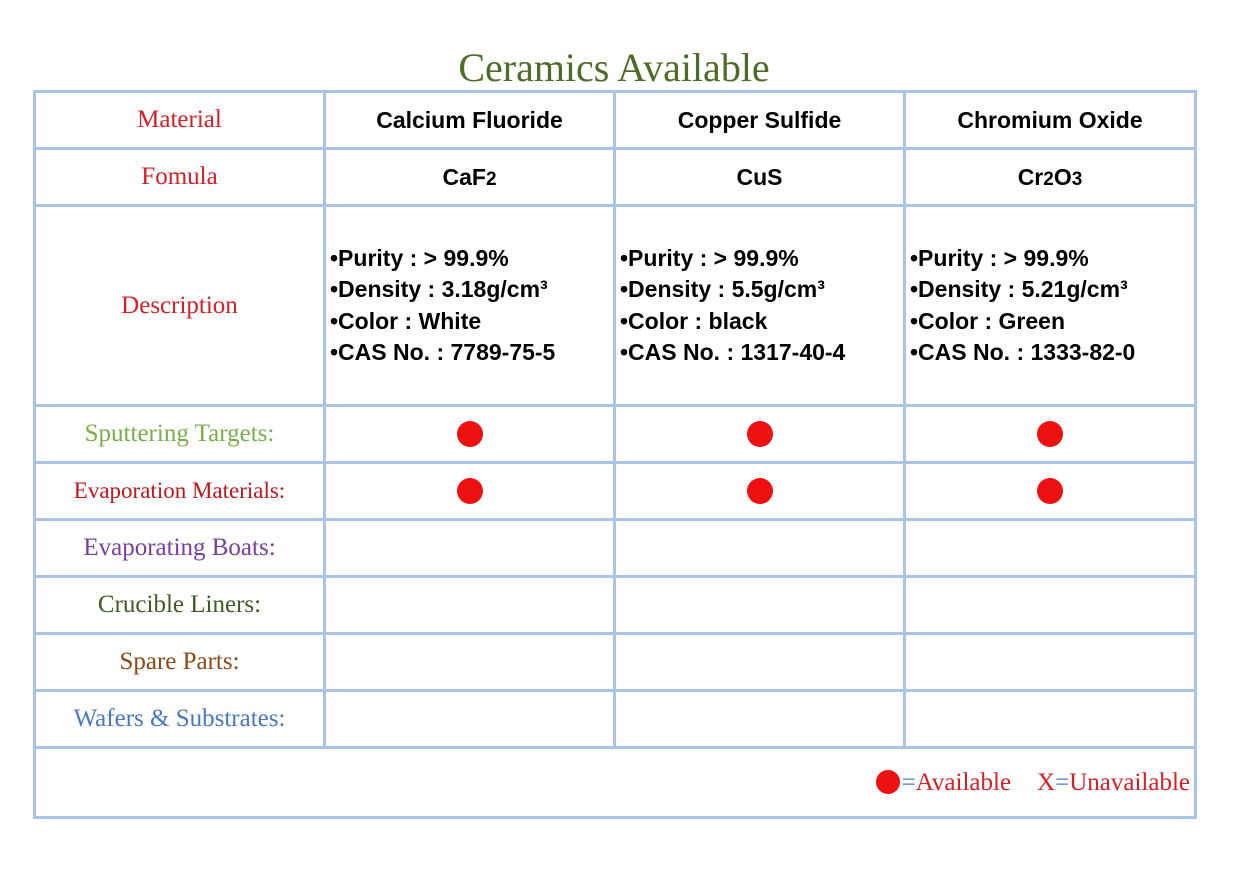 This screenshot has height=874, width=1241. I want to click on table-row-evaporation: Evaporation Materials:, so click(615, 491).